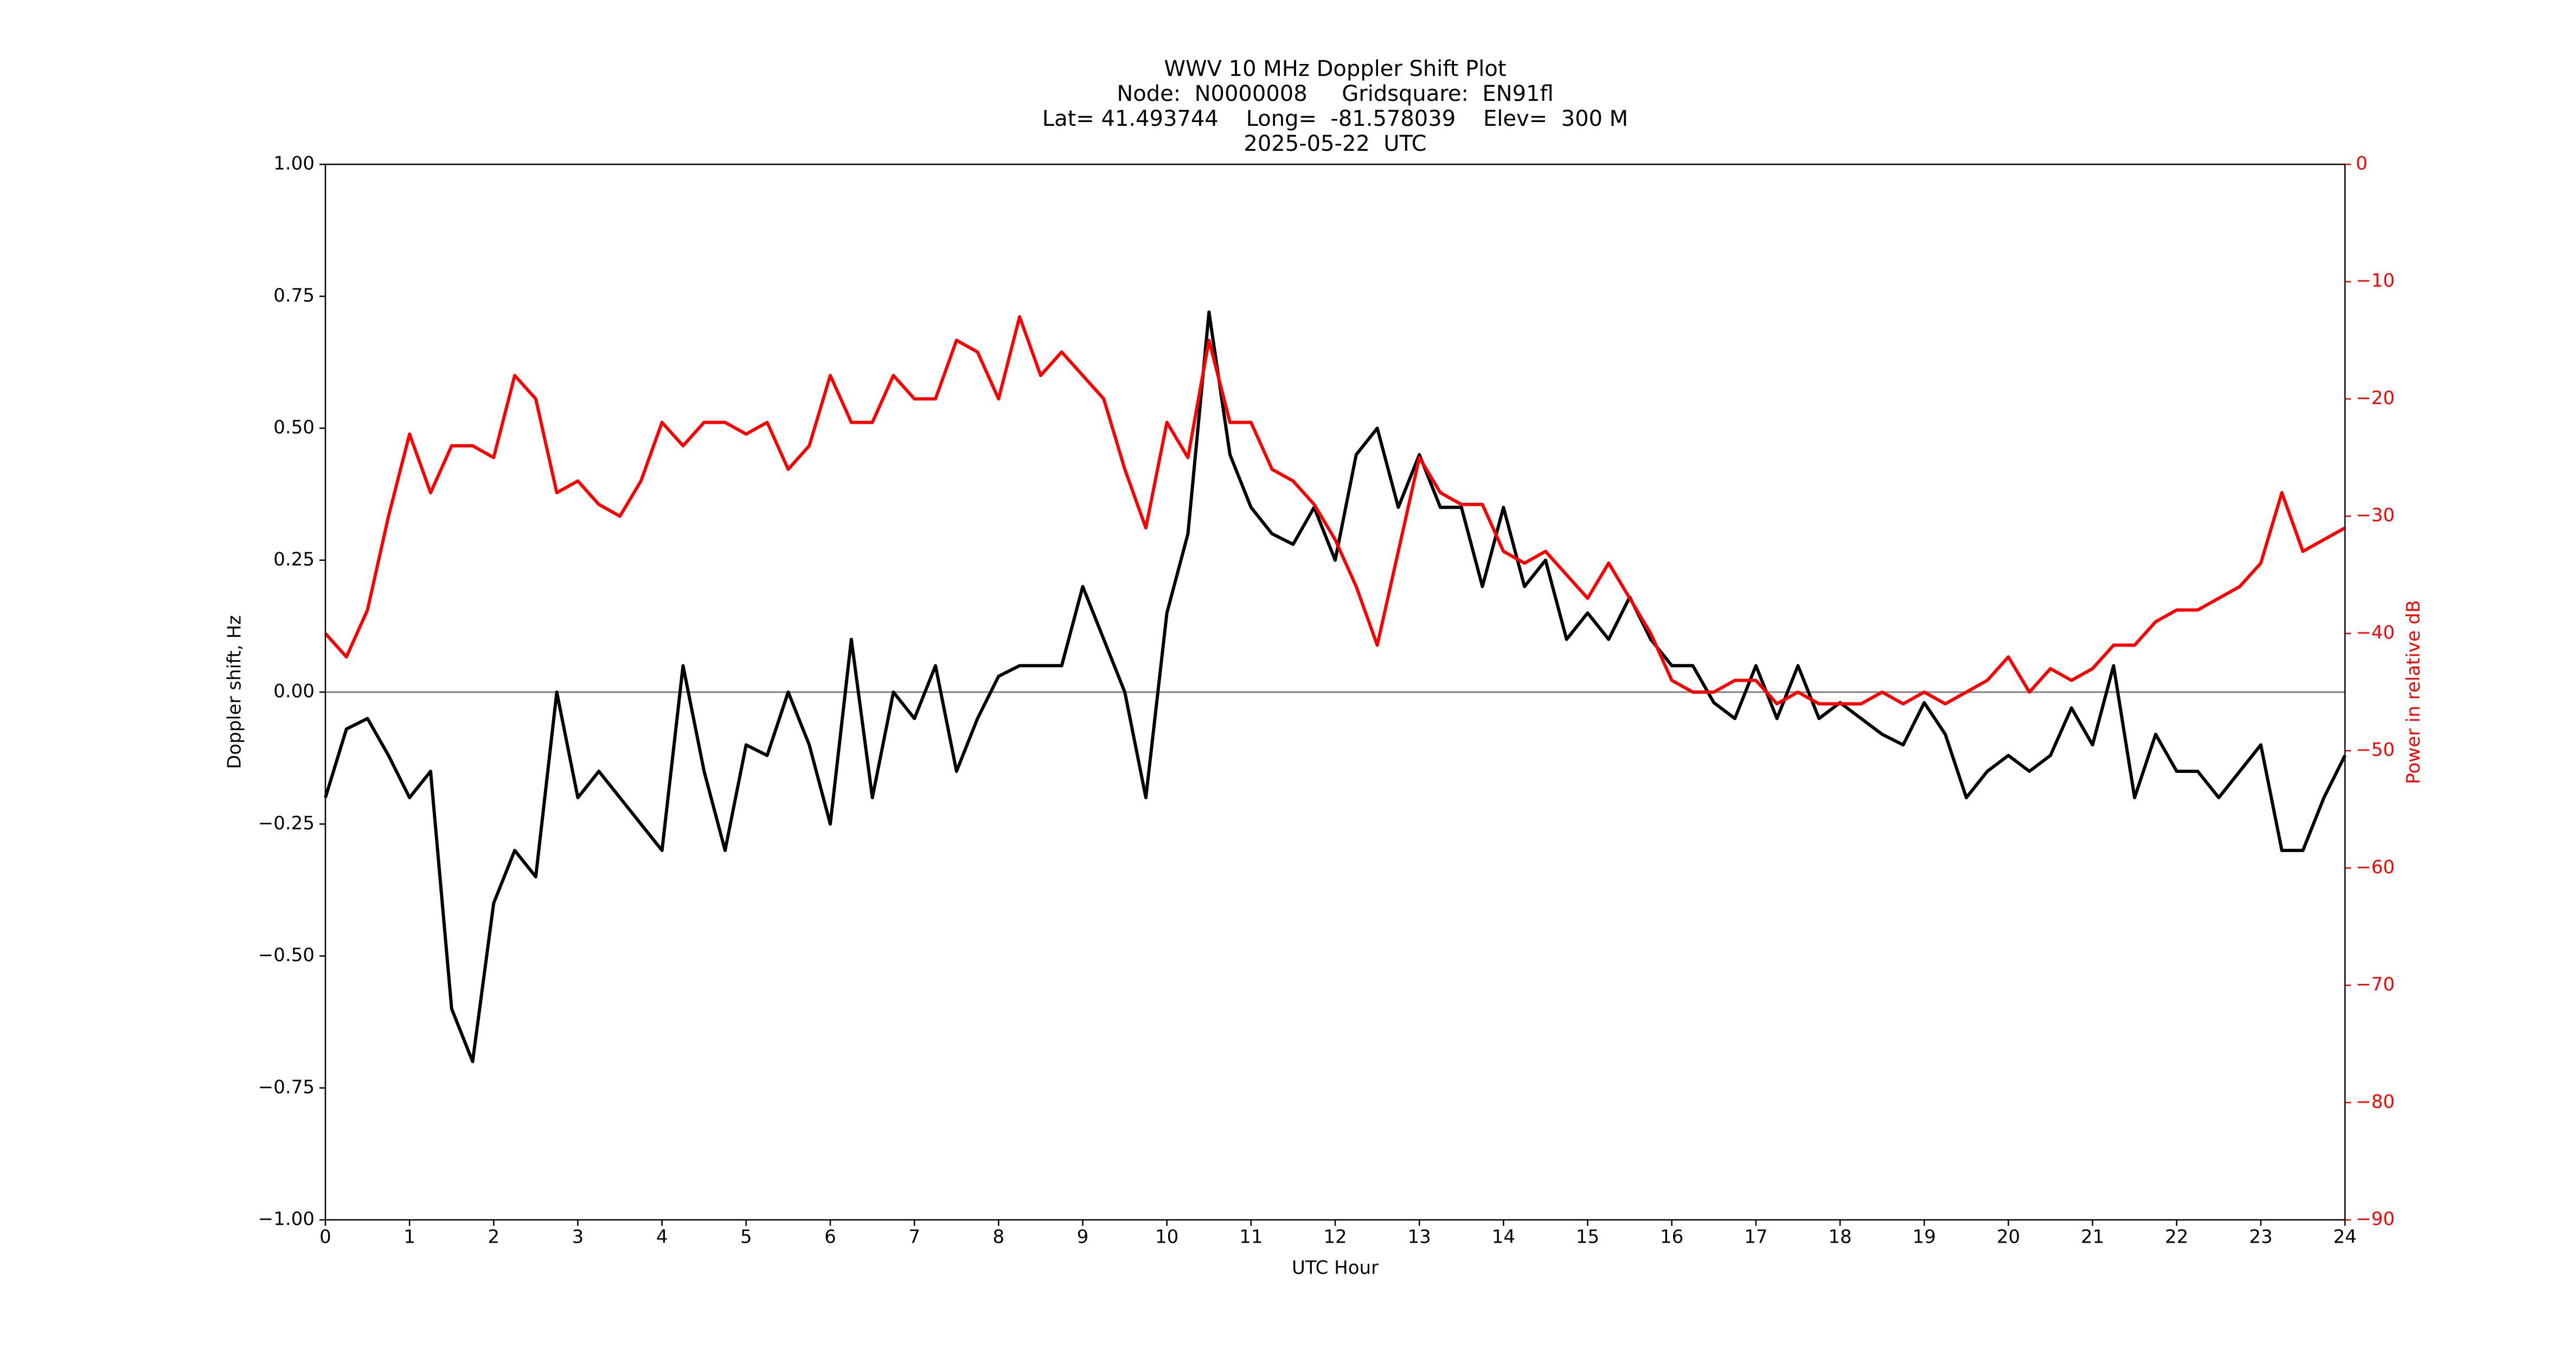  Describe the element at coordinates (235, 692) in the screenshot. I see `y-axis-label: Doppler shift, Hz` at that location.